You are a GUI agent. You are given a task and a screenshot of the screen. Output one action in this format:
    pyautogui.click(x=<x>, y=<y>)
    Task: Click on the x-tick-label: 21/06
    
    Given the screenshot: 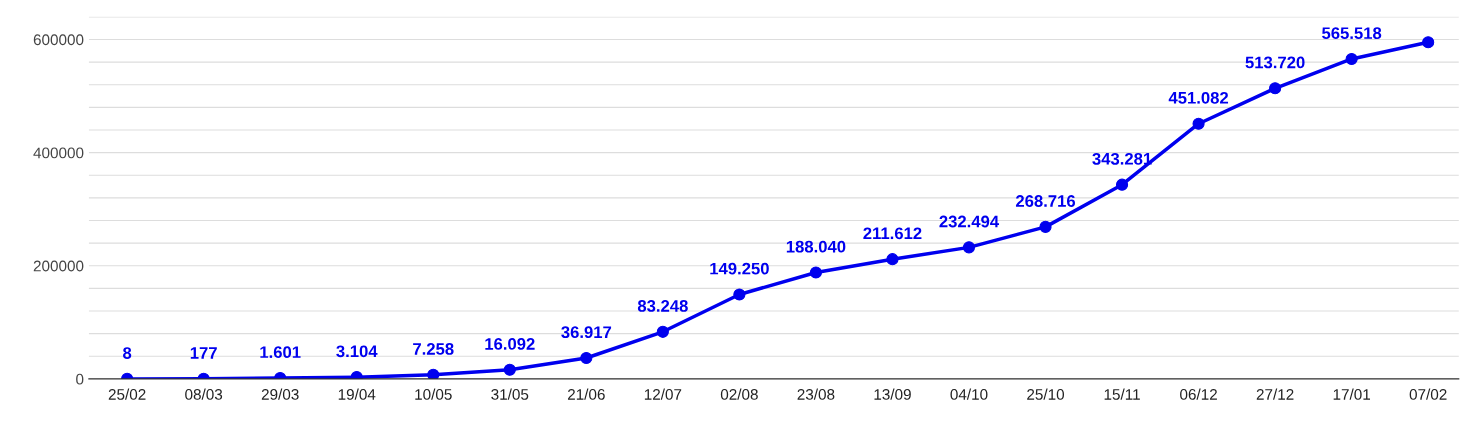 What is the action you would take?
    pyautogui.click(x=586, y=394)
    